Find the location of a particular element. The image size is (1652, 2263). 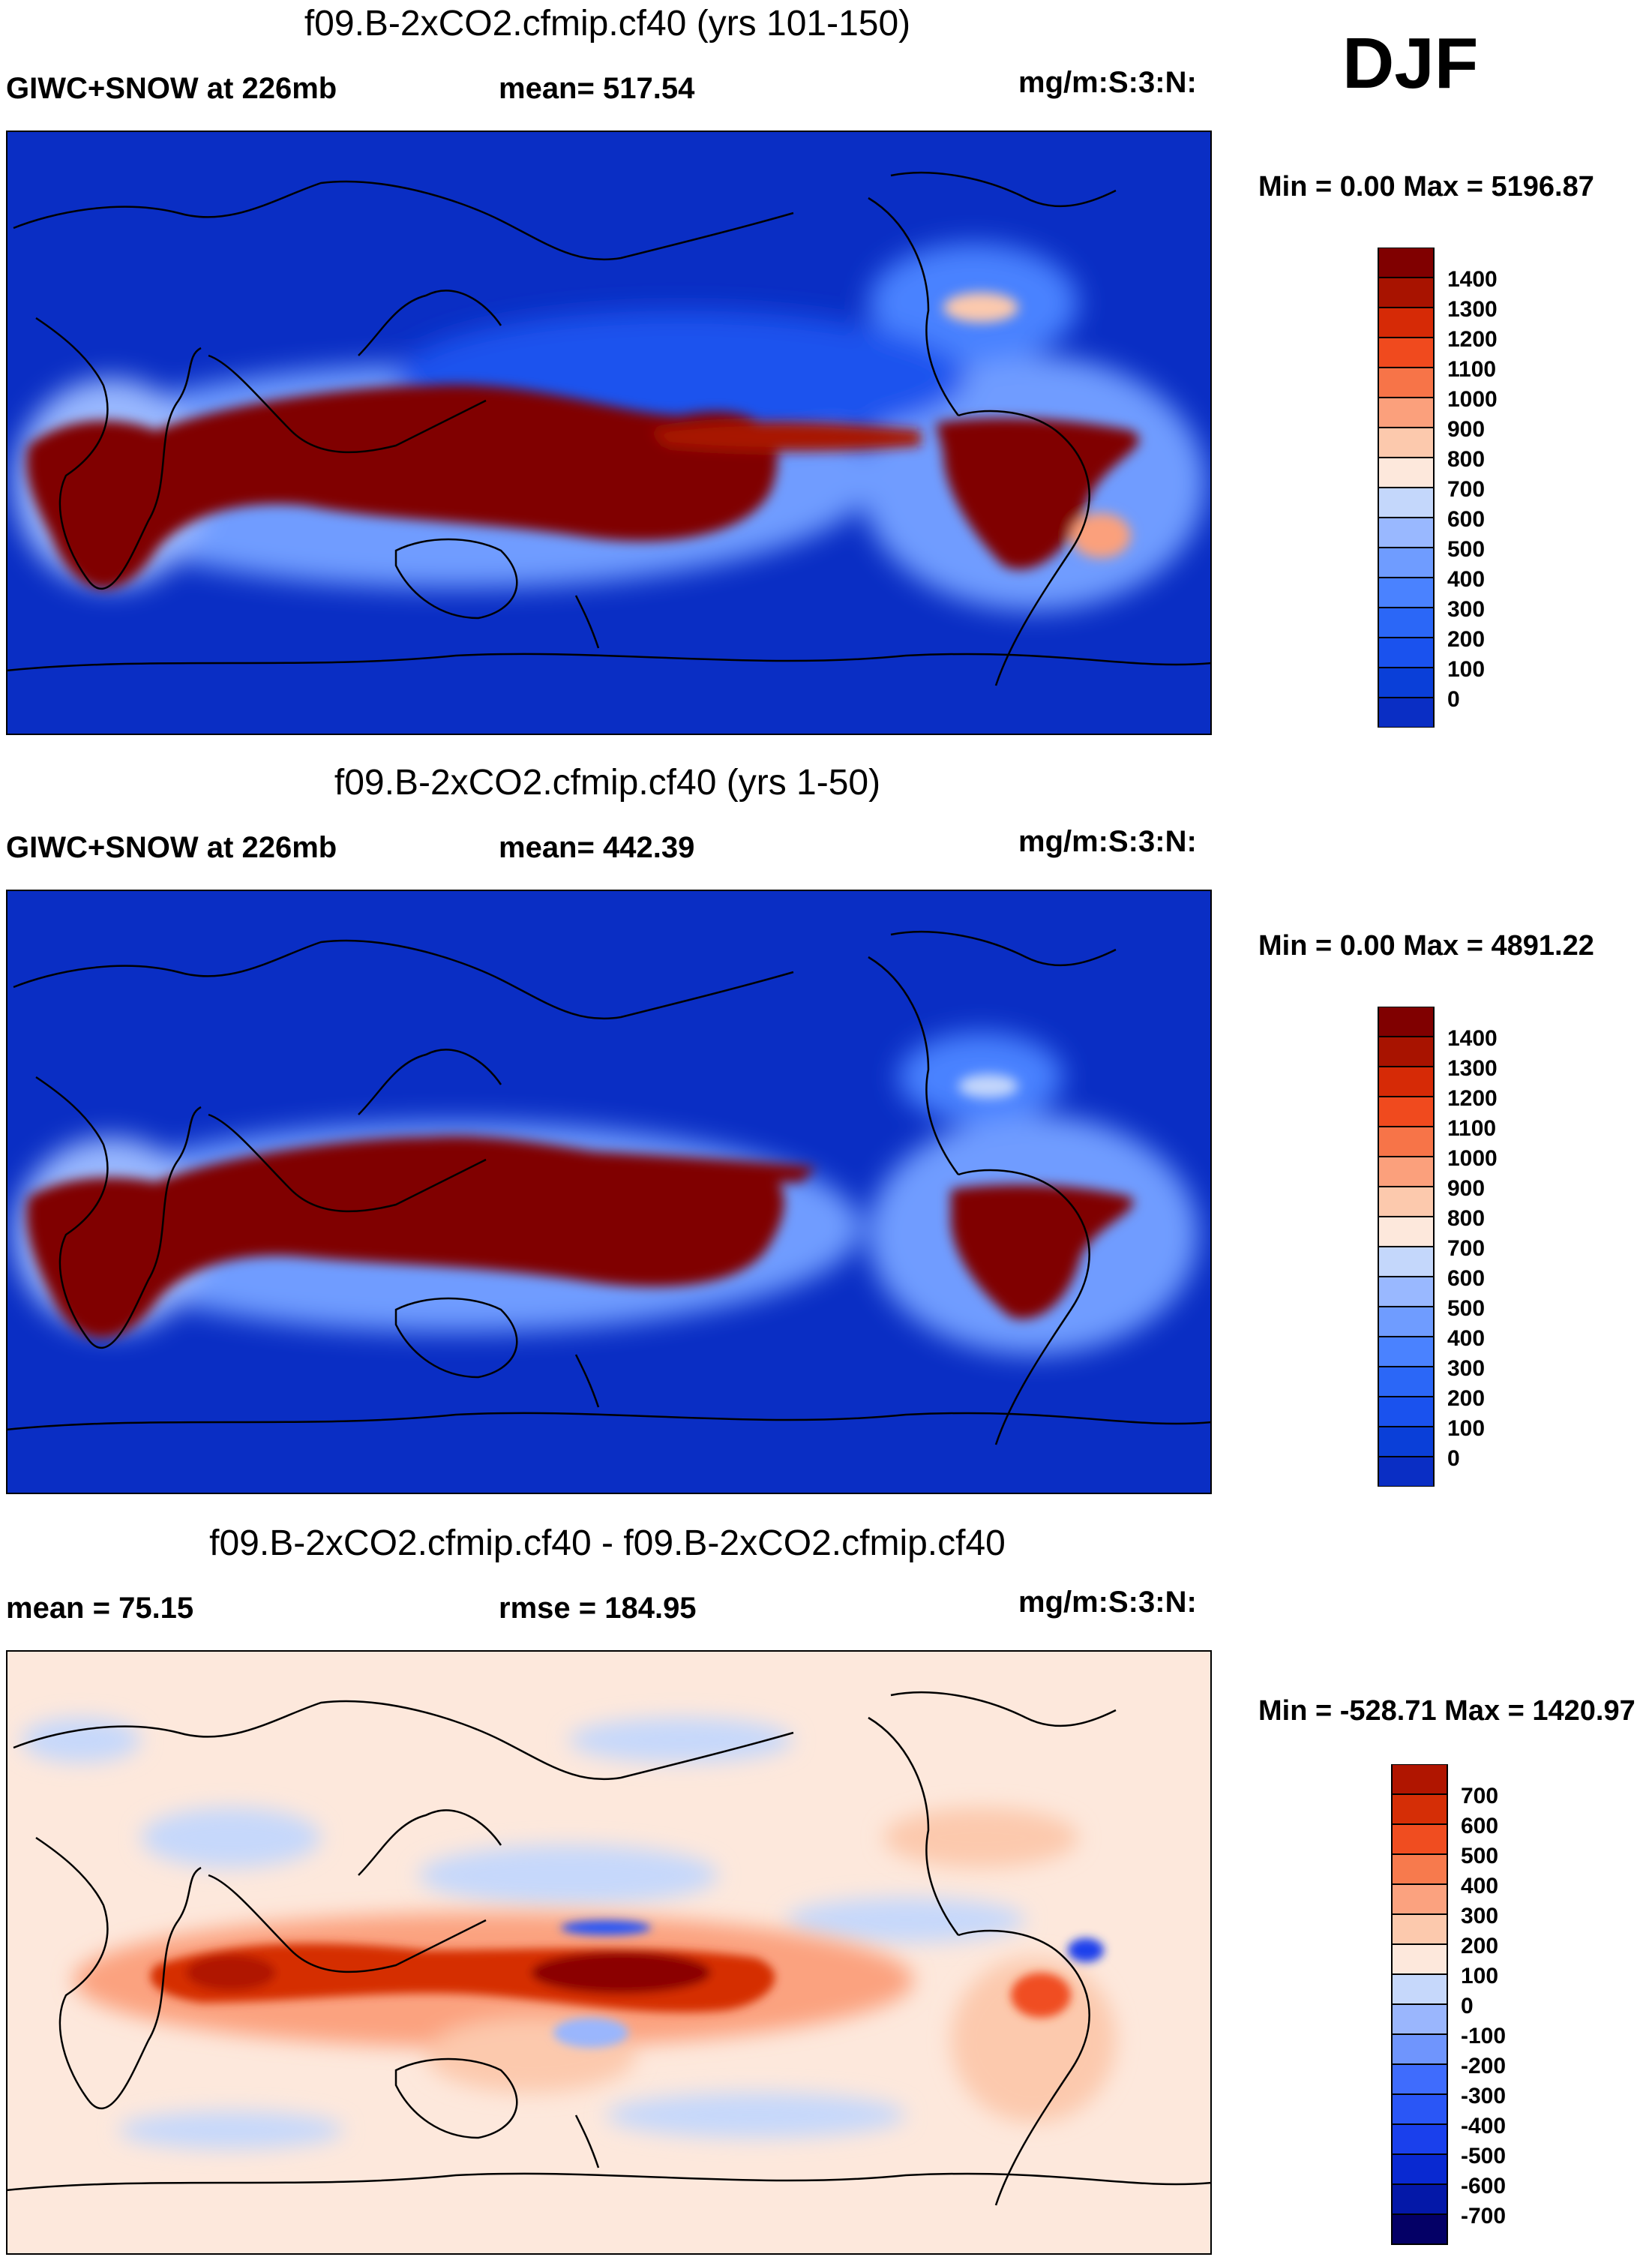

panel3-rmse-label: rmse = 184.95 is located at coordinates (598, 1608).